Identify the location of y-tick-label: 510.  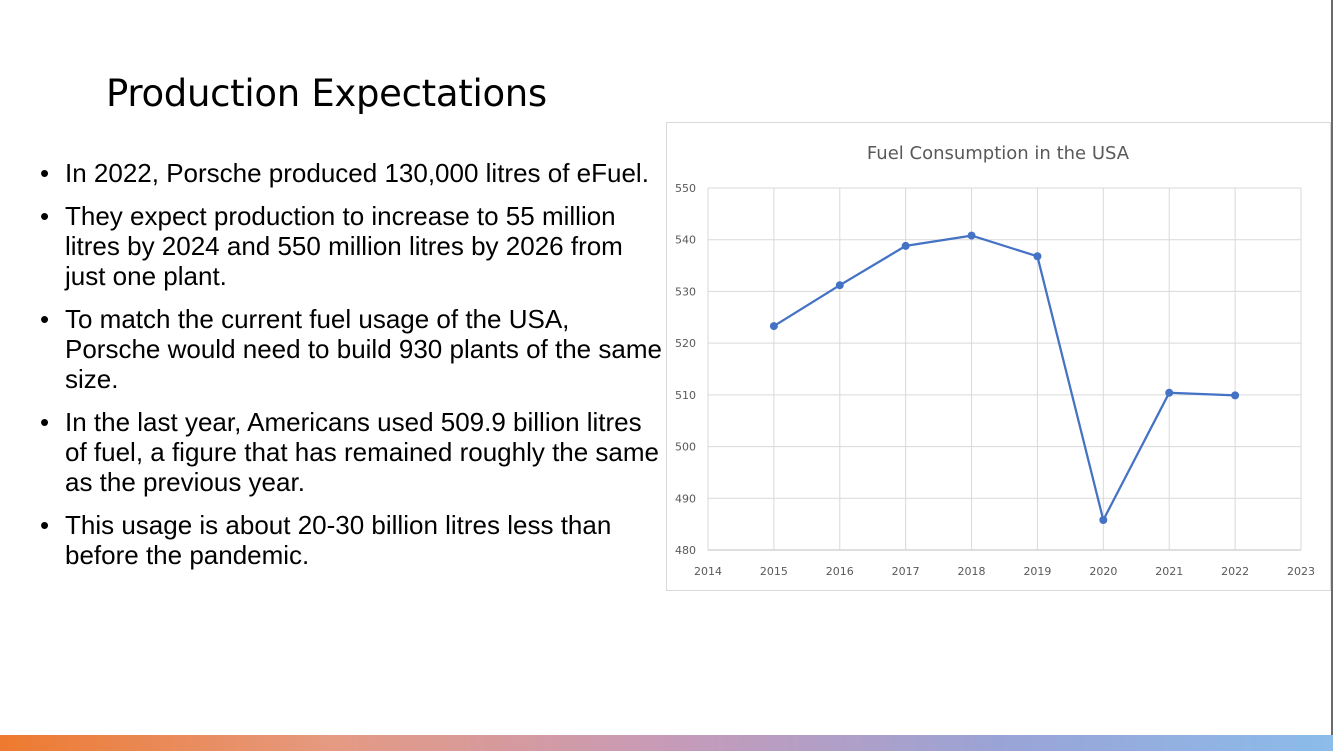
(685, 395).